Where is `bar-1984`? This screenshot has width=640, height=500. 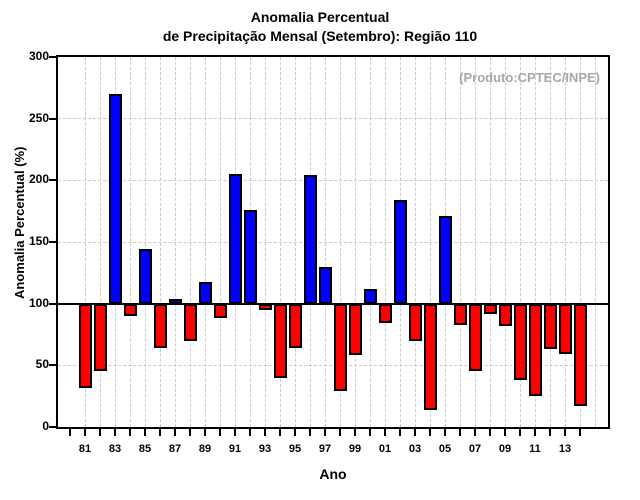
bar-1984 is located at coordinates (130, 309).